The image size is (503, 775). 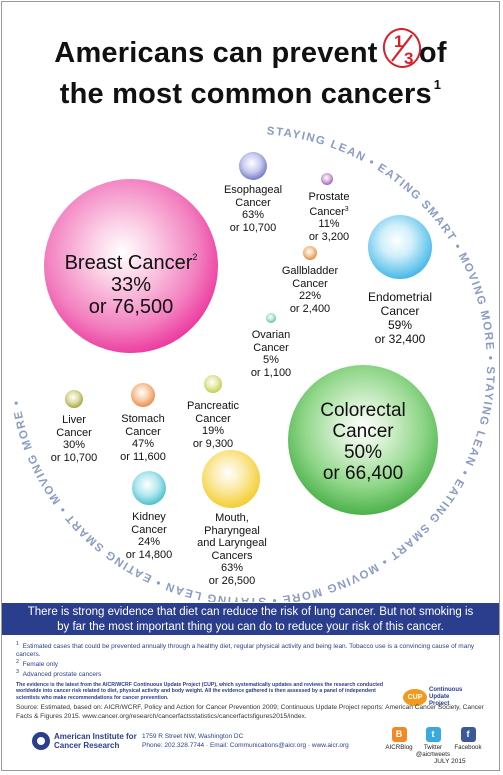 What do you see at coordinates (437, 84) in the screenshot?
I see `title-footnote-marker: 1` at bounding box center [437, 84].